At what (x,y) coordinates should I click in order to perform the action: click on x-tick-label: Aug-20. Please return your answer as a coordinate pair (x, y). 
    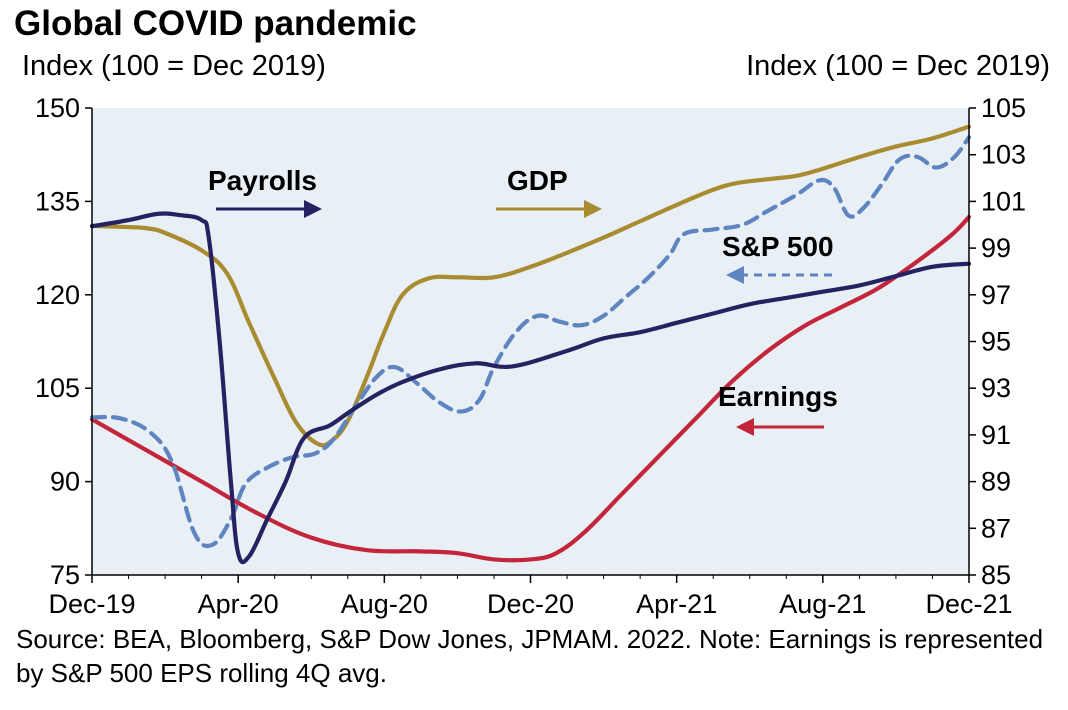
    Looking at the image, I should click on (384, 604).